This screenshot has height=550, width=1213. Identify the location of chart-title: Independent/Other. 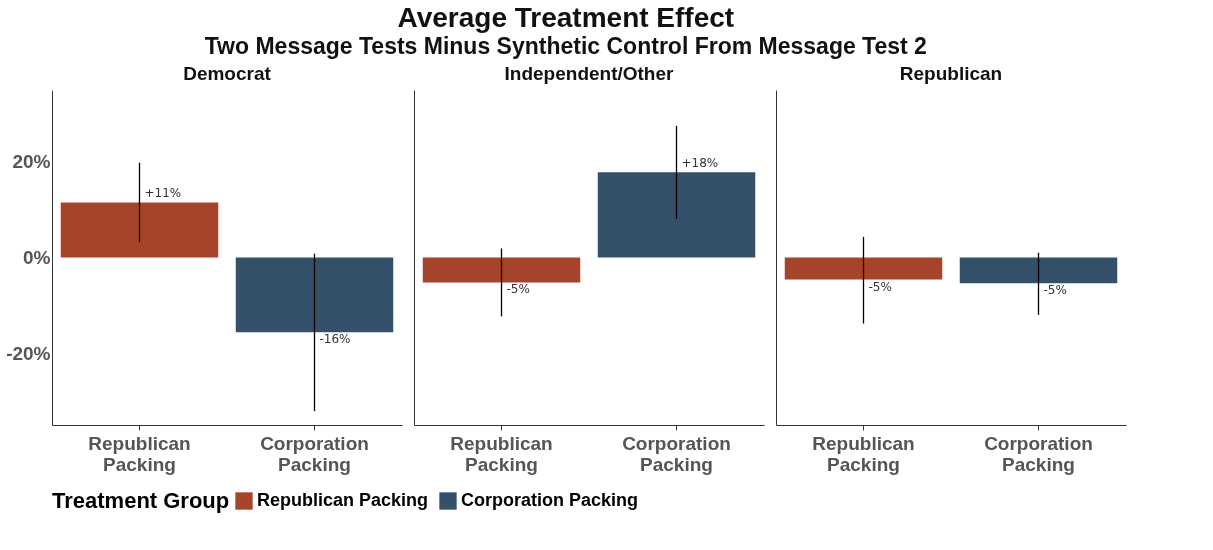
(589, 73).